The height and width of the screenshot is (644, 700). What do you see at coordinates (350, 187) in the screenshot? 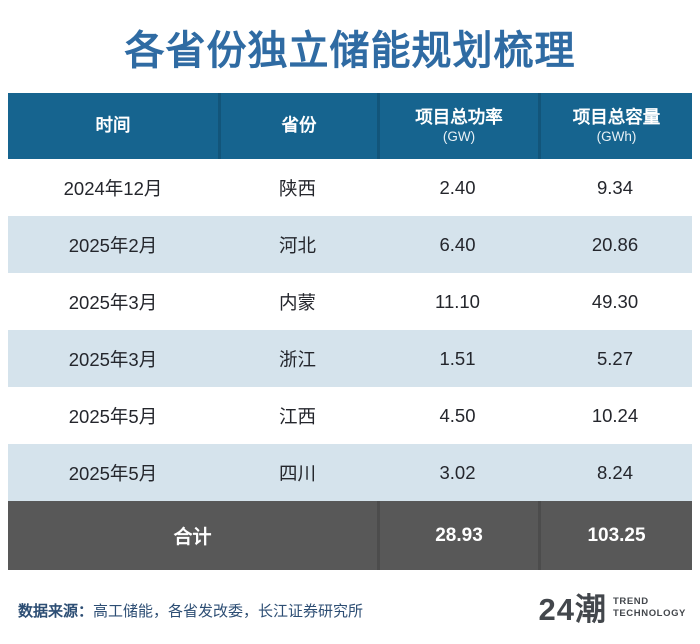
I see `table-row: 2024年12月 陕西 2.40 9.34` at bounding box center [350, 187].